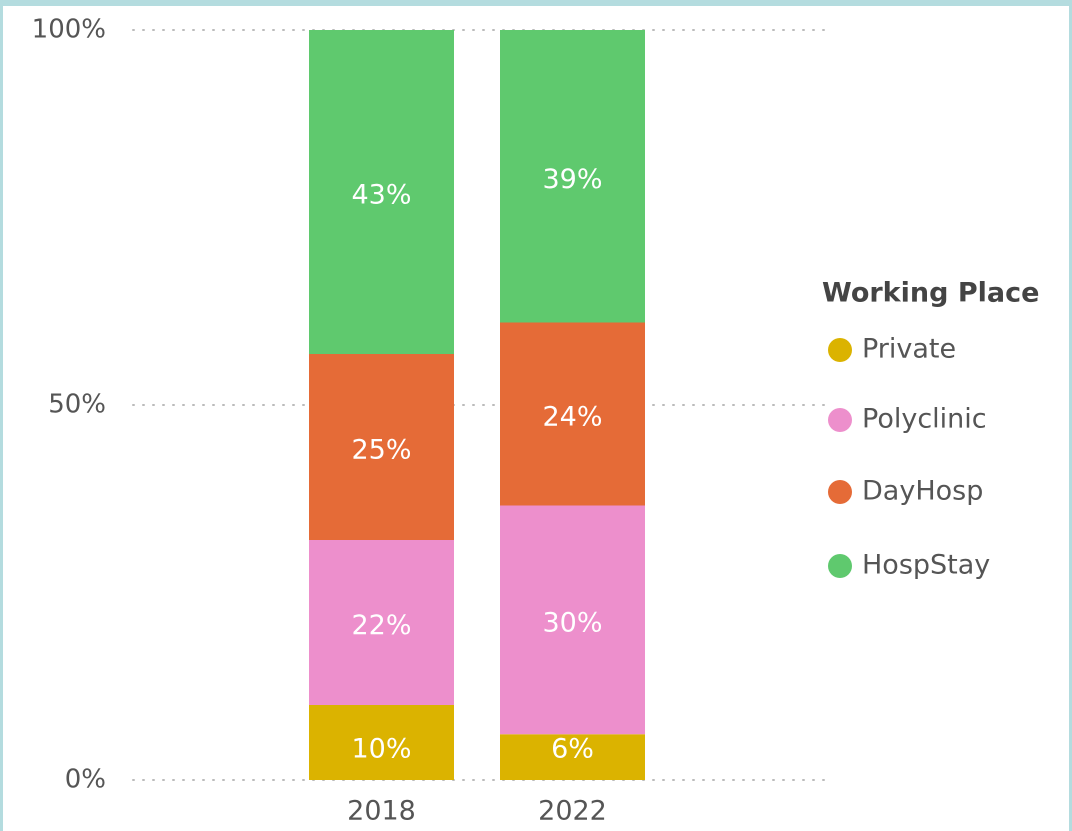 The width and height of the screenshot is (1072, 831). Describe the element at coordinates (381, 195) in the screenshot. I see `data-label: 43%` at that location.